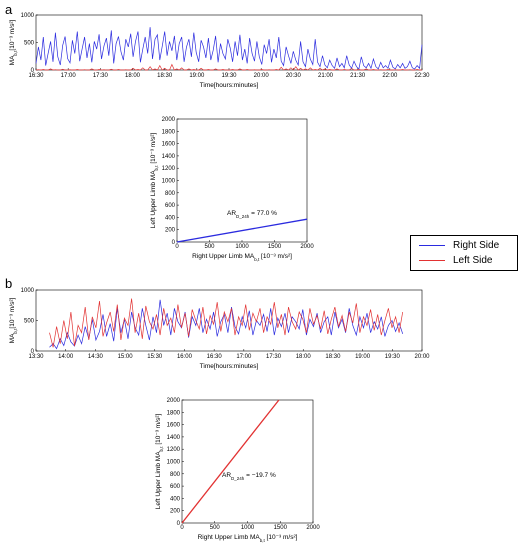 The width and height of the screenshot is (528, 550). I want to click on plot-frame-a-scatter, so click(242, 180).